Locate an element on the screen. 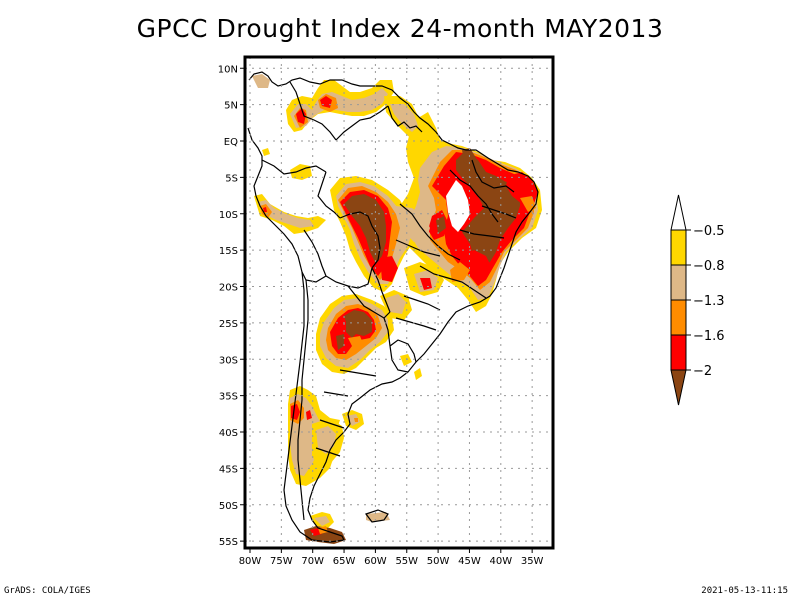 This screenshot has width=800, height=600. map-title: GPCC Drought Index 24-month MAY2013 is located at coordinates (400, 28).